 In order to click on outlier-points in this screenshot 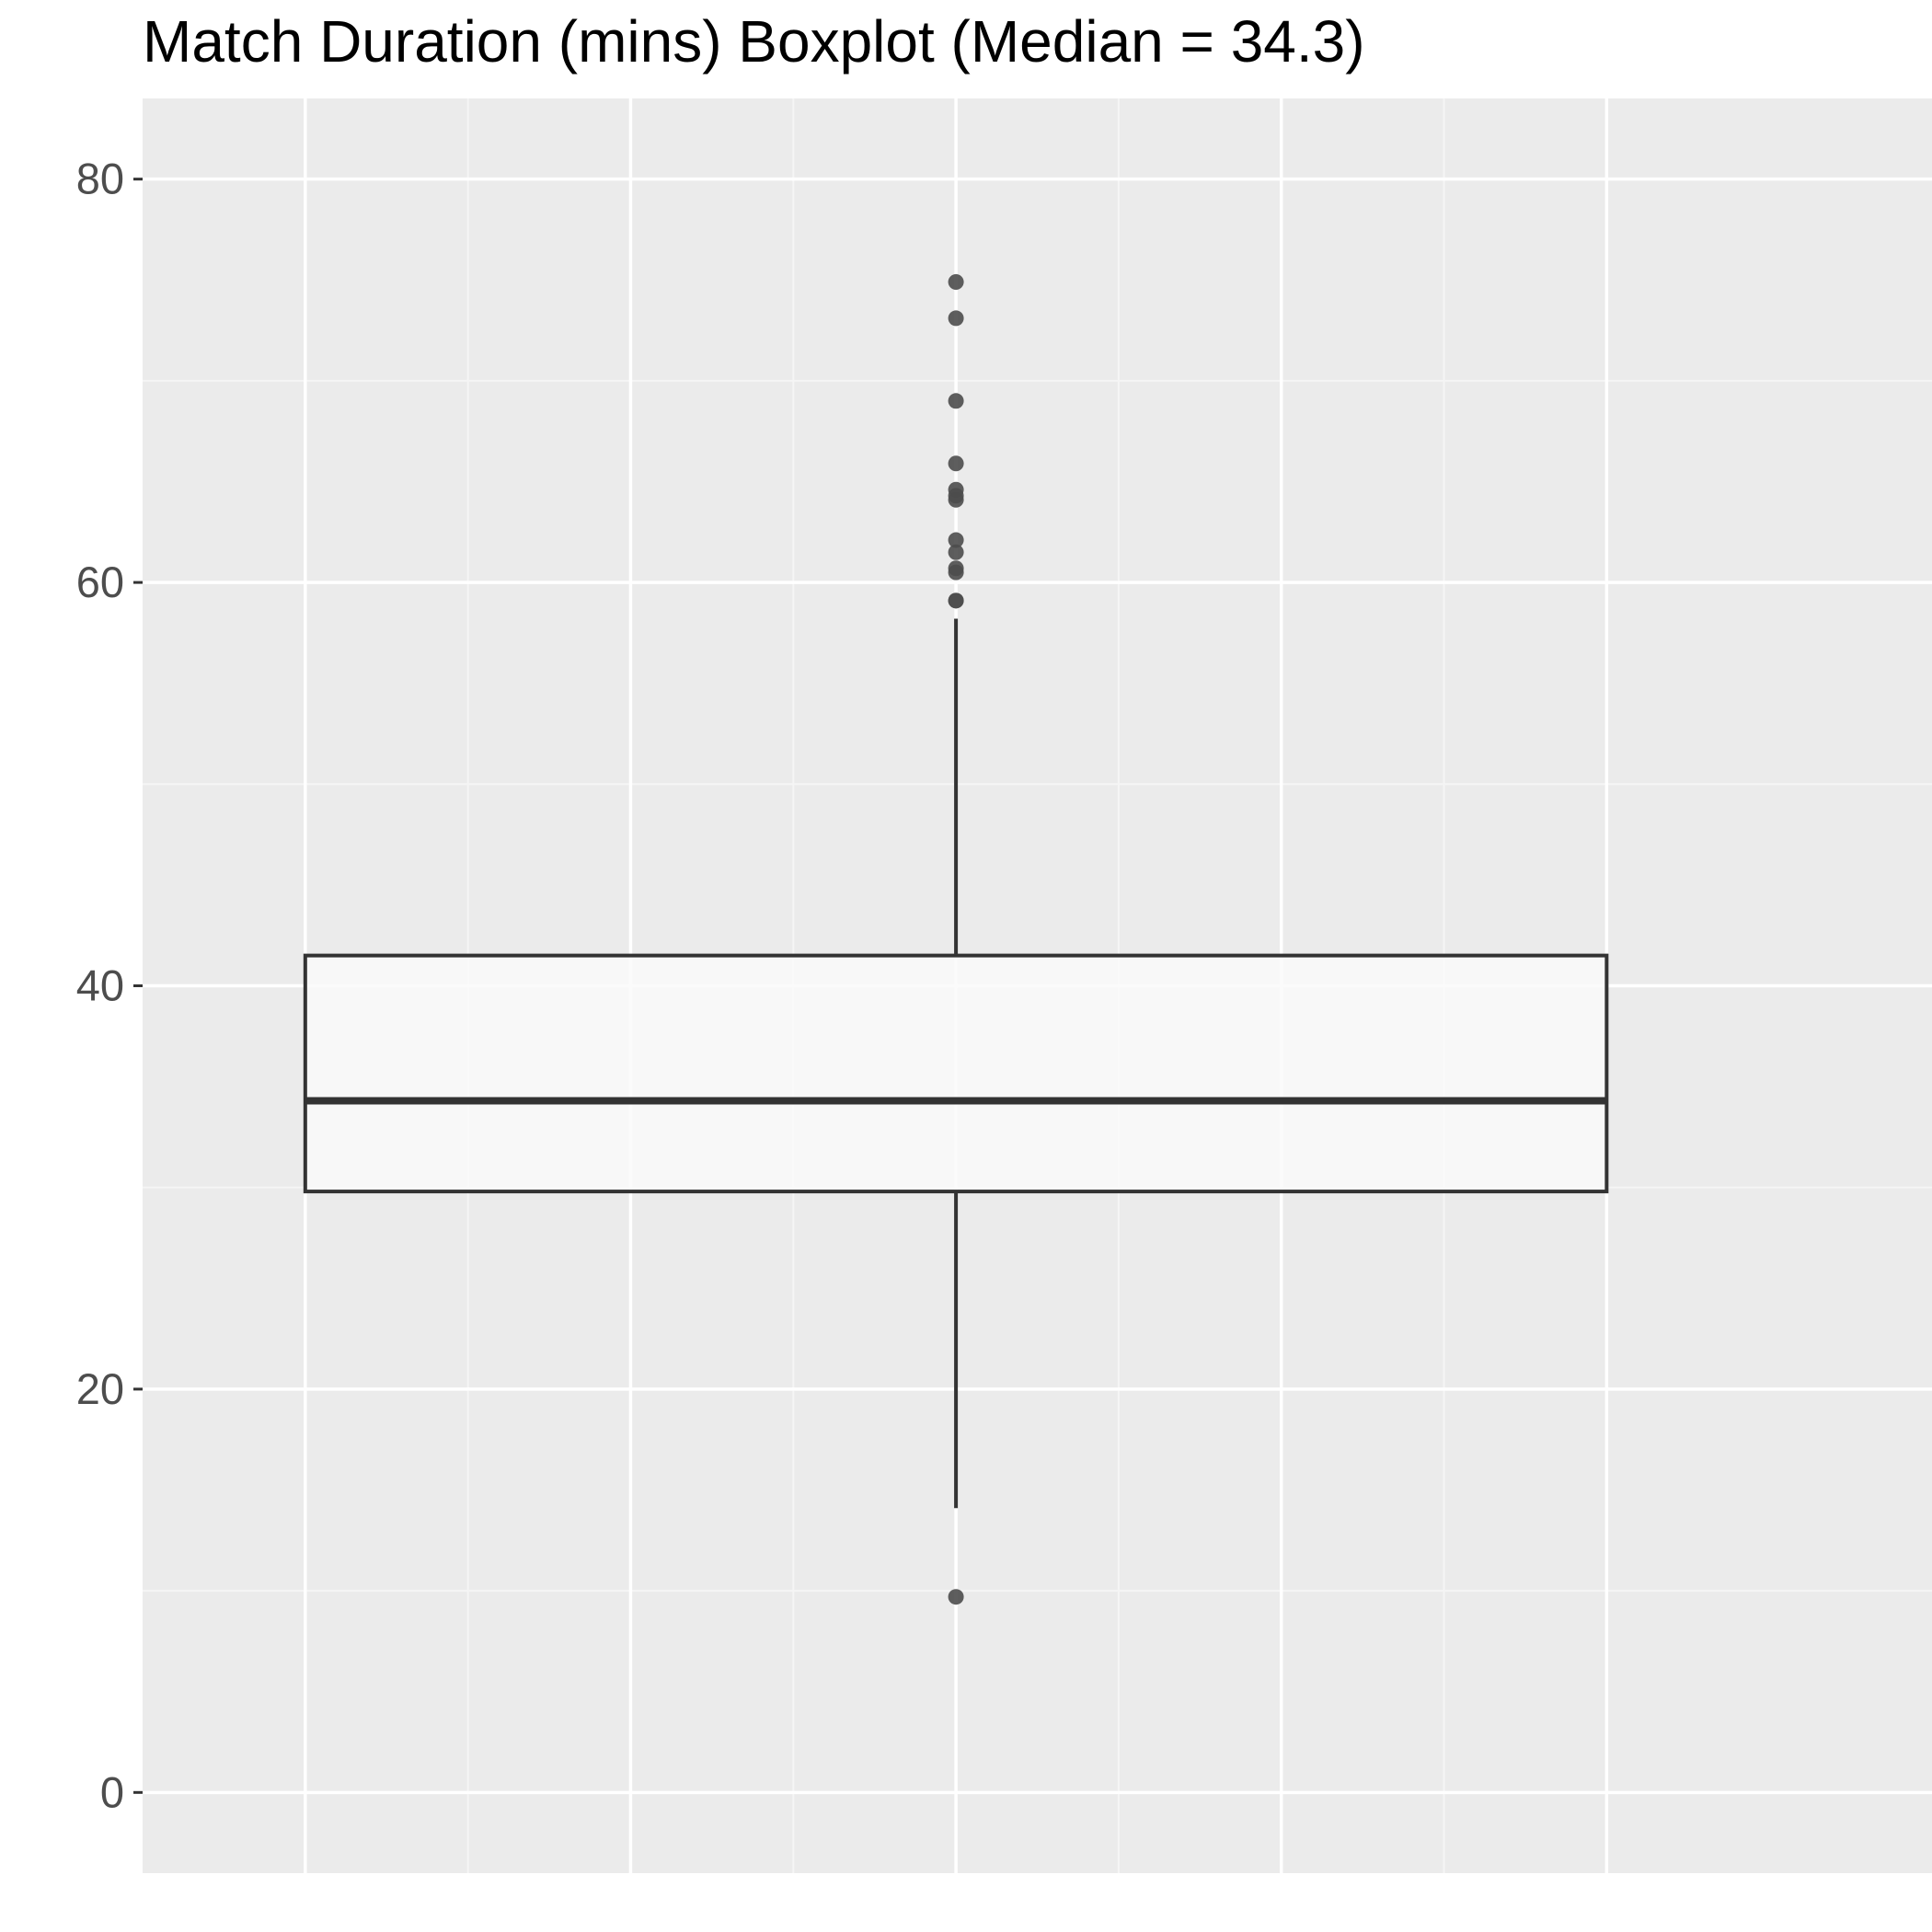, I will do `click(956, 939)`.